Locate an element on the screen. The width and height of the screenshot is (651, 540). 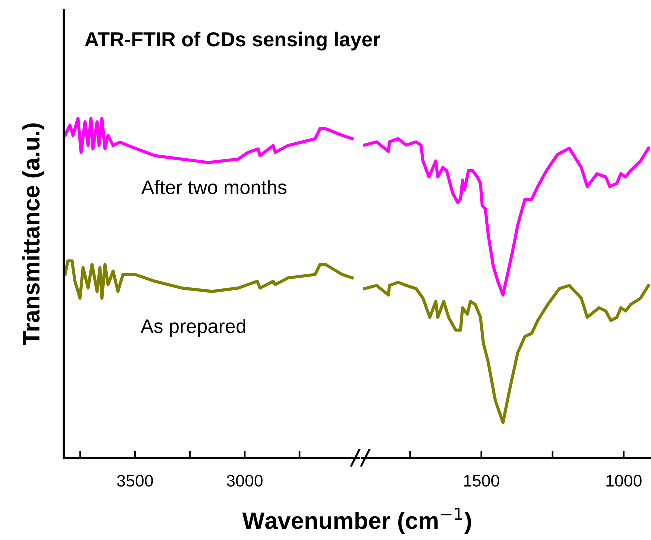
series-label: After two months is located at coordinates (214, 187).